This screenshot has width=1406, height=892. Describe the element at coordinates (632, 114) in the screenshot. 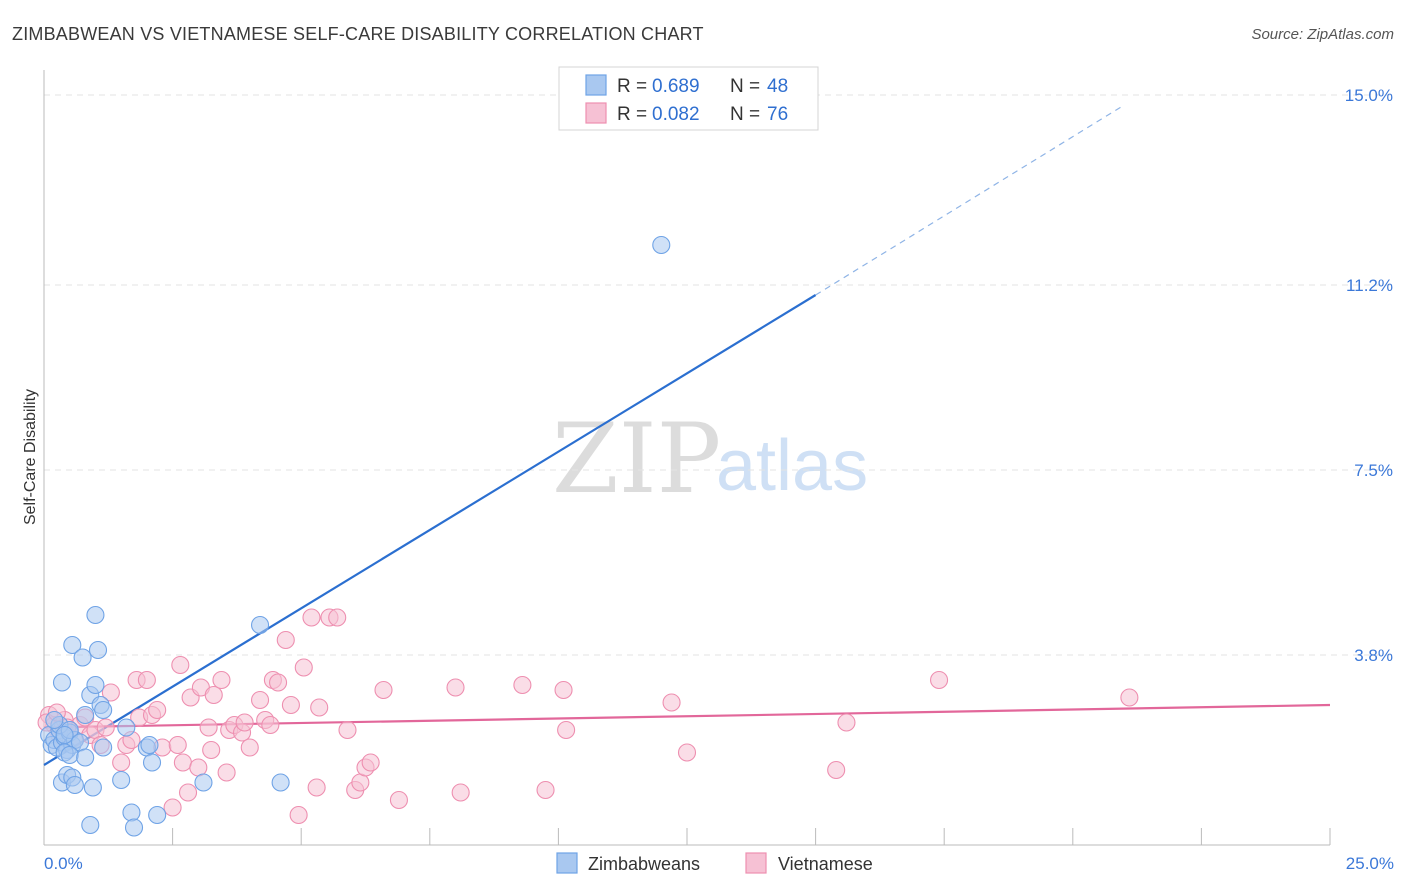

I see `legend-r-label-2: R =` at that location.